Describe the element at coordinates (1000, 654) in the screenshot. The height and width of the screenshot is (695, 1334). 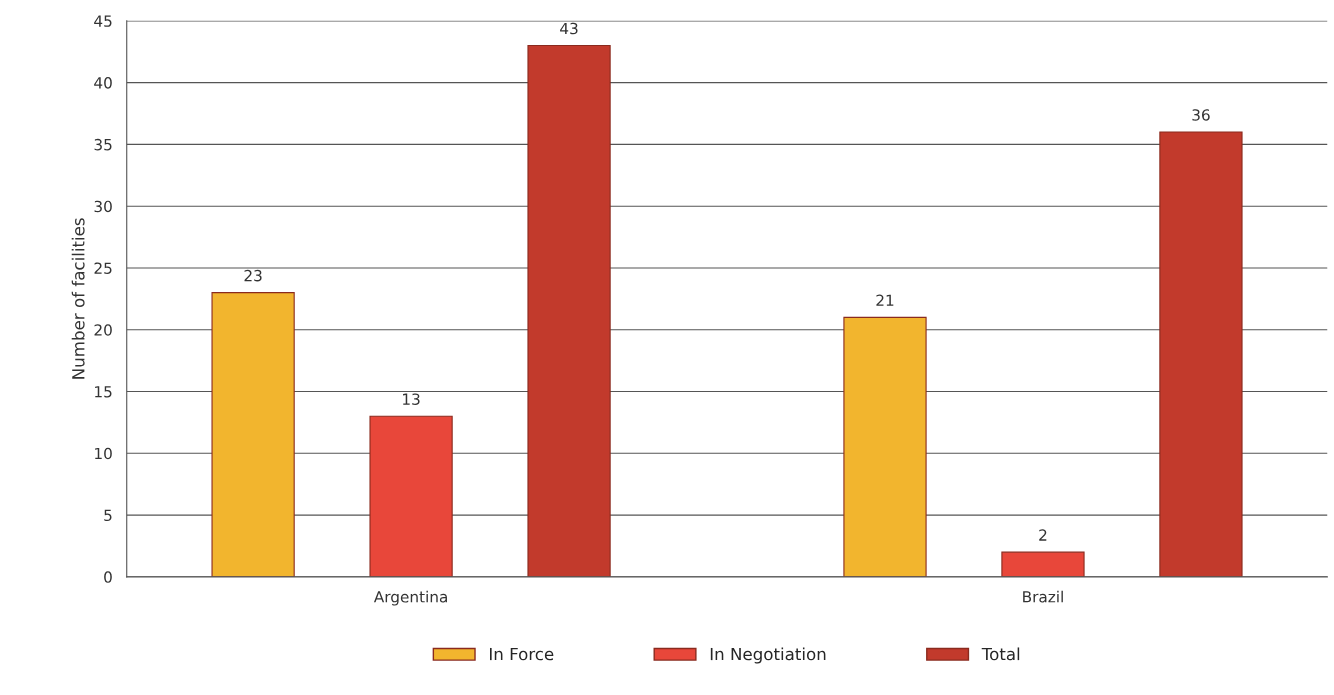
I see `legend-label: Total` at that location.